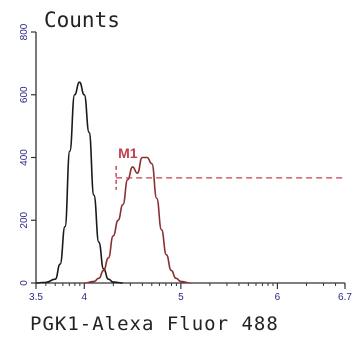  Describe the element at coordinates (345, 297) in the screenshot. I see `x-tick-label: 6.7` at that location.